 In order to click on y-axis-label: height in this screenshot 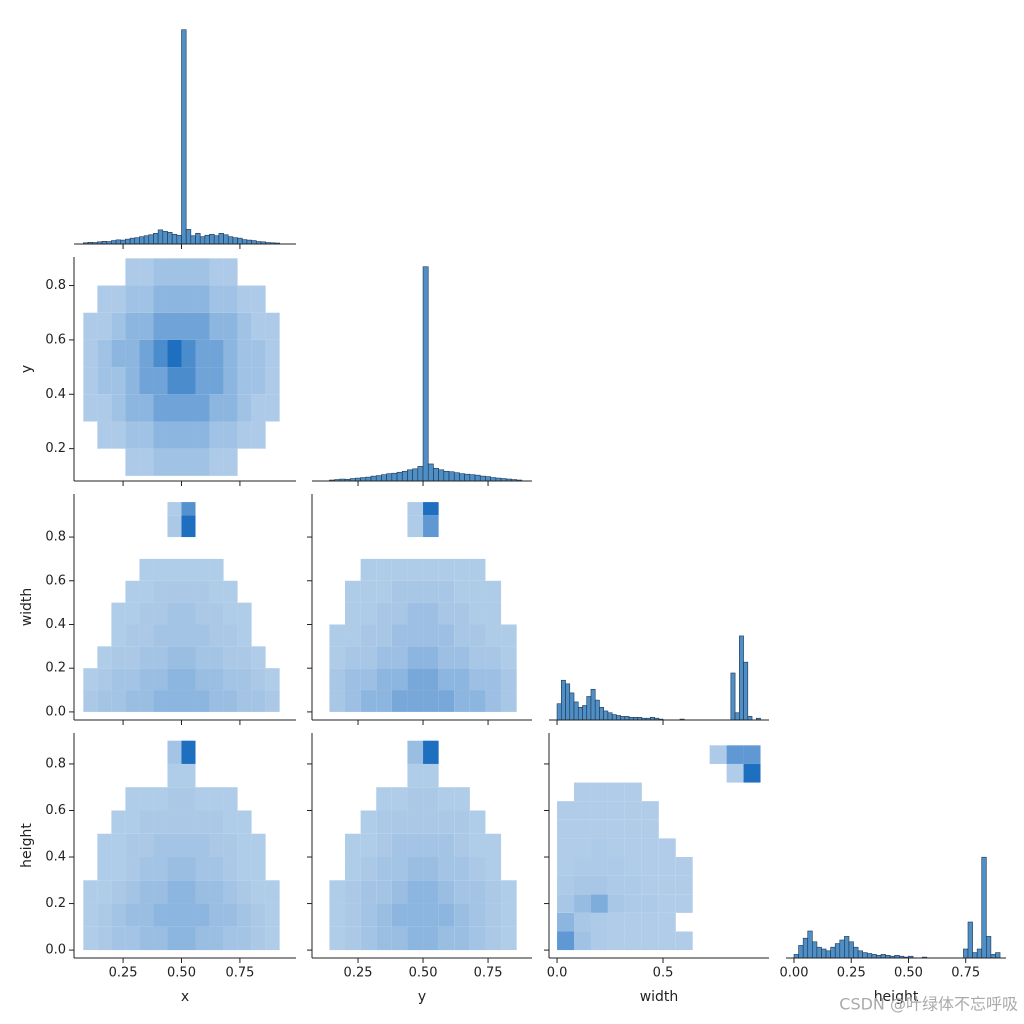, I will do `click(27, 845)`.